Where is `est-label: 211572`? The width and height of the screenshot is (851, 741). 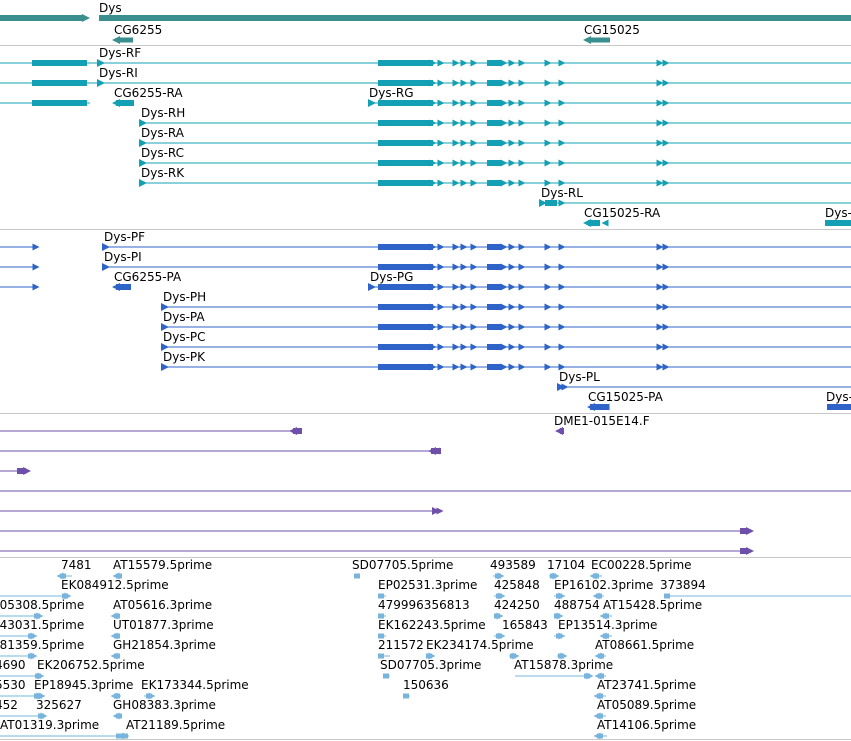 est-label: 211572 is located at coordinates (401, 645).